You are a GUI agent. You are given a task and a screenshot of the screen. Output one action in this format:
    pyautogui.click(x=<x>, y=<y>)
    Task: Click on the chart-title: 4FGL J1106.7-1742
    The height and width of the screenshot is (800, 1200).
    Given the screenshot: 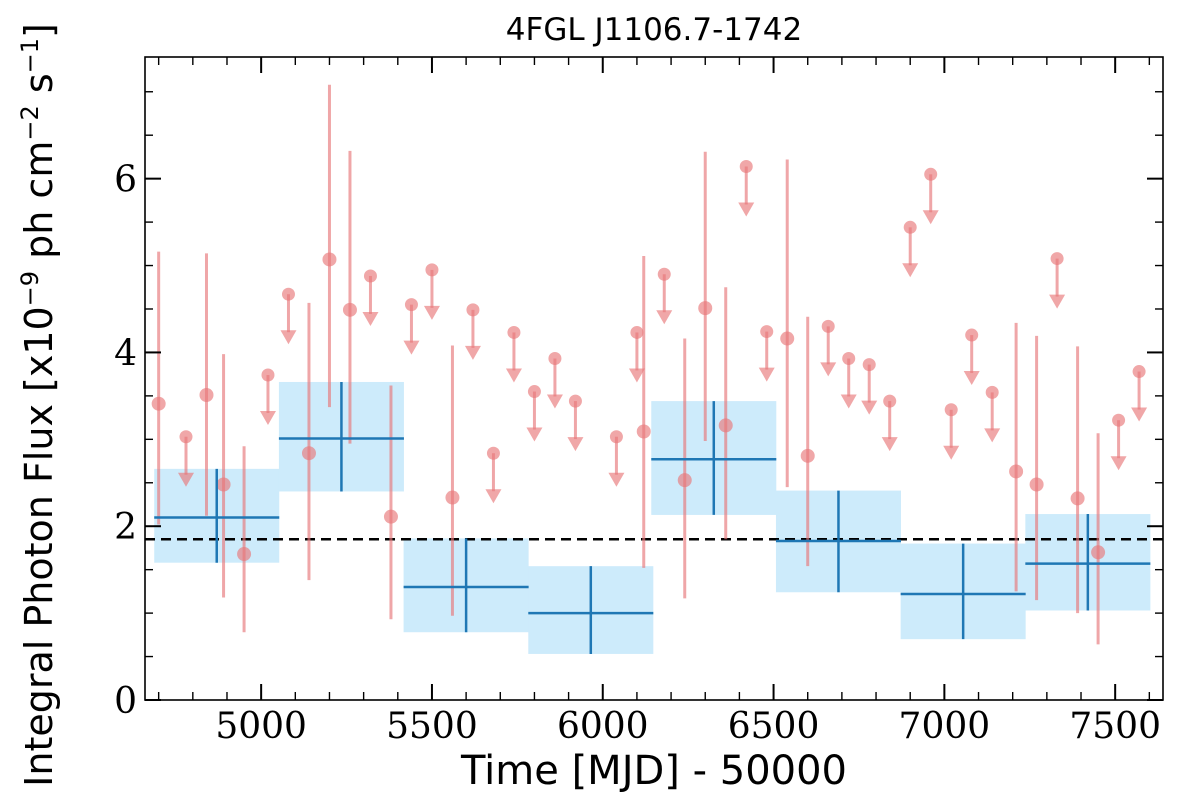 What is the action you would take?
    pyautogui.click(x=654, y=30)
    